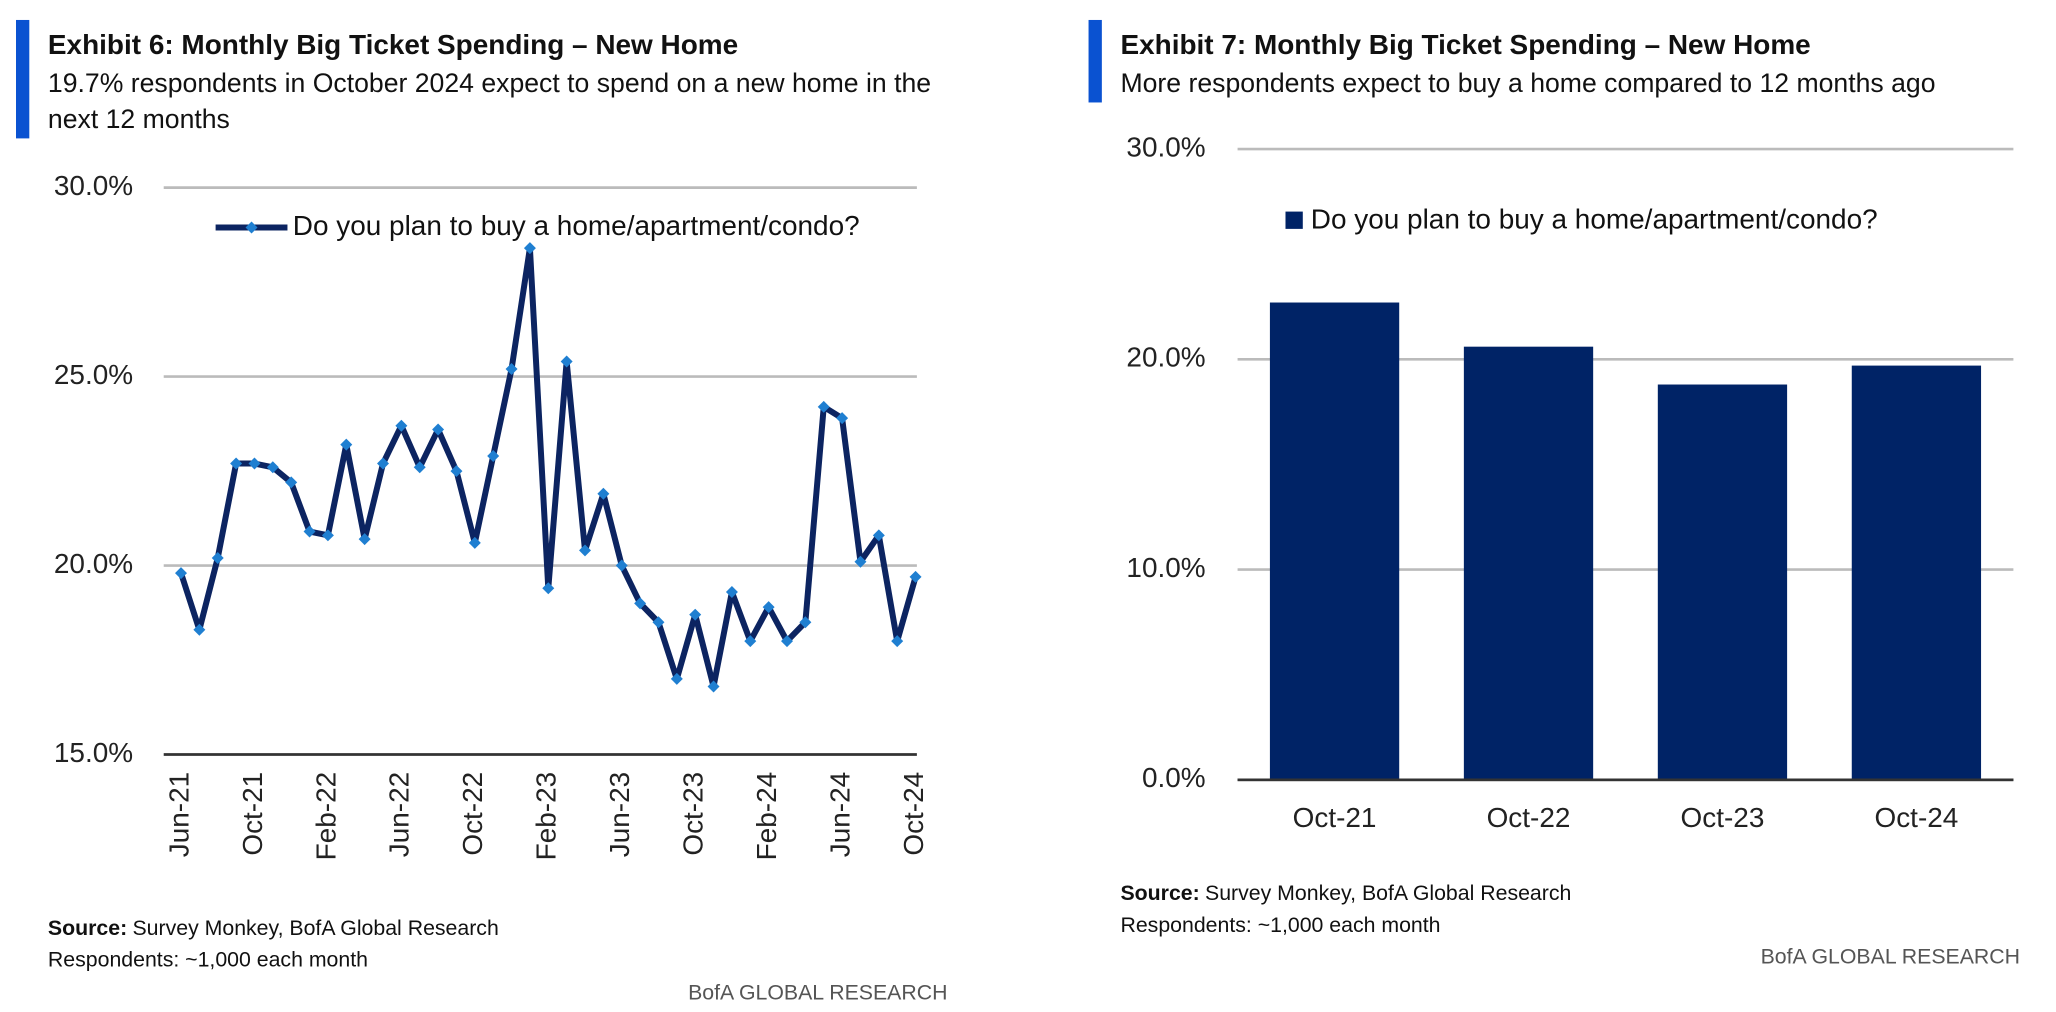 The height and width of the screenshot is (1012, 2056). Describe the element at coordinates (619, 814) in the screenshot. I see `x-tick-label: Jun-23` at that location.